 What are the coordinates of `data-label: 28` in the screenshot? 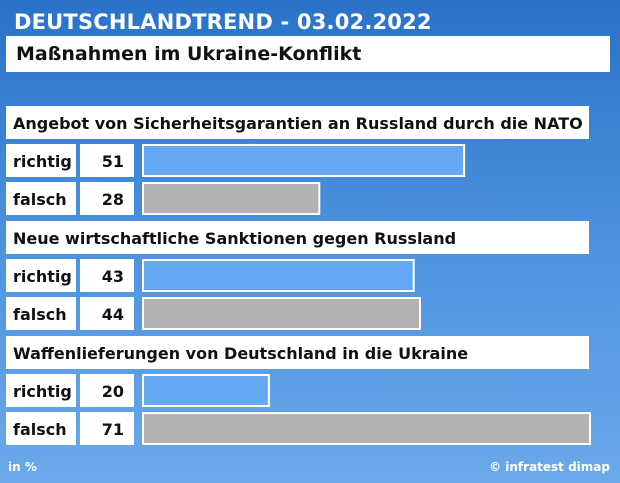 It's located at (113, 199).